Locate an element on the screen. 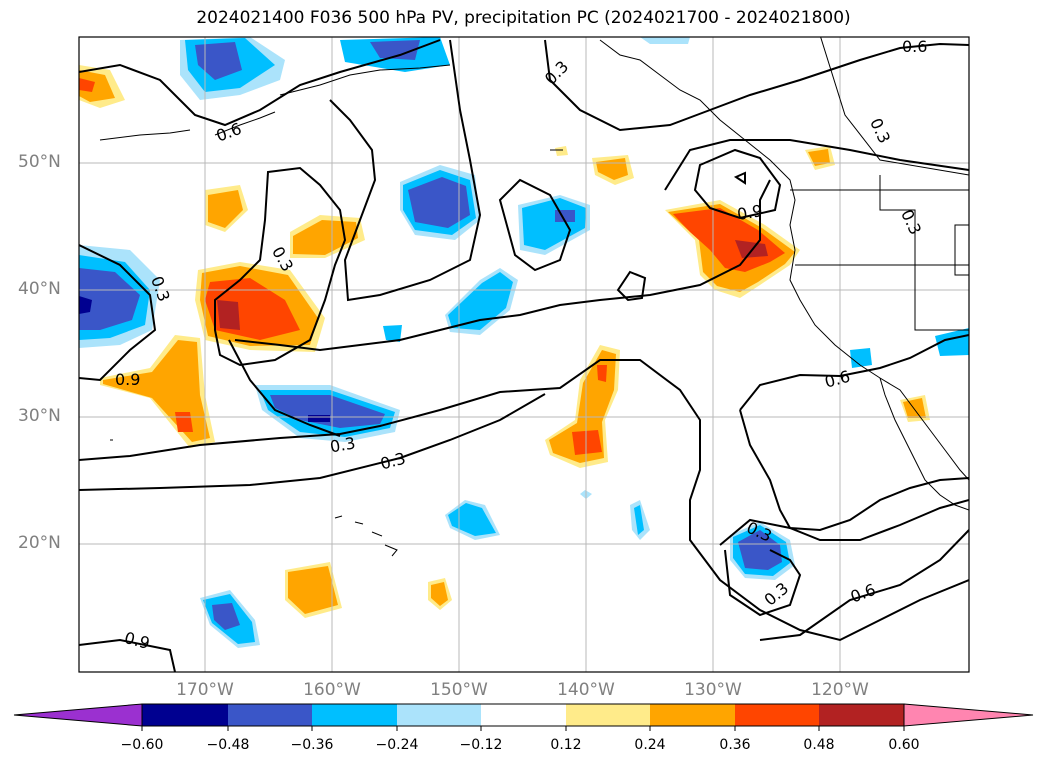 This screenshot has height=765, width=1047. colorbar-tick-label: −0.60 is located at coordinates (142, 745).